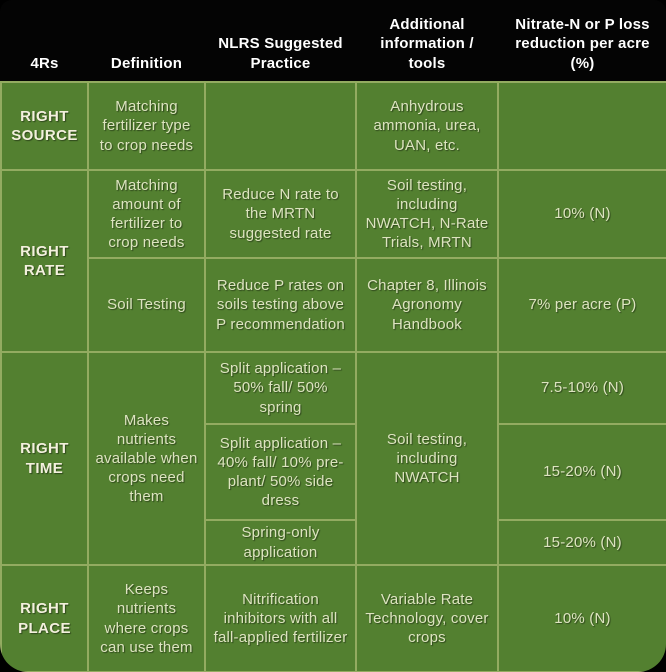 The height and width of the screenshot is (672, 666). What do you see at coordinates (44, 126) in the screenshot?
I see `cell-4rs-right-source: RIGHT SOURCE` at bounding box center [44, 126].